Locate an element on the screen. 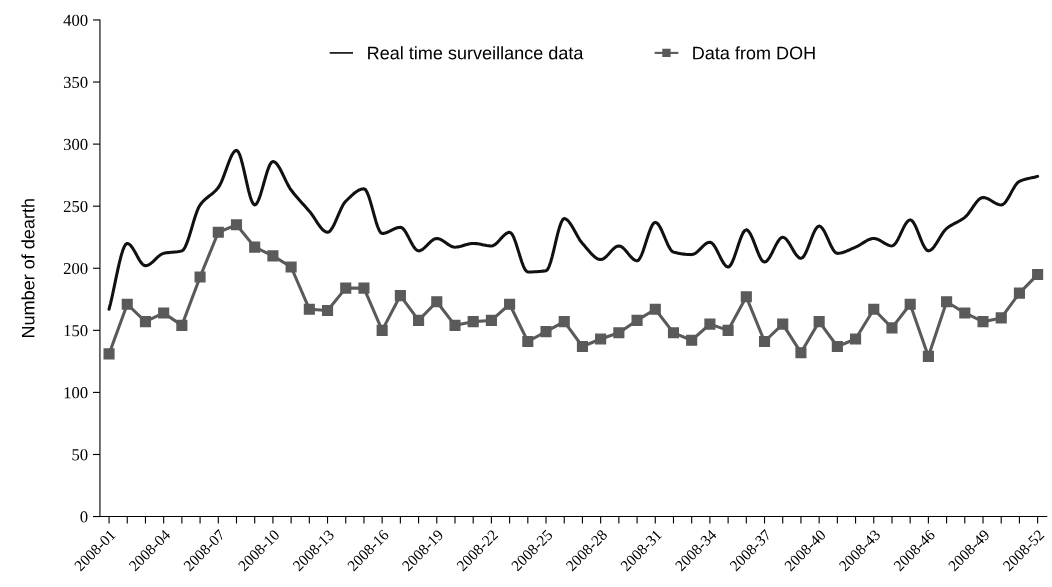 This screenshot has width=1052, height=587. y-tick-label: 150 is located at coordinates (76, 331).